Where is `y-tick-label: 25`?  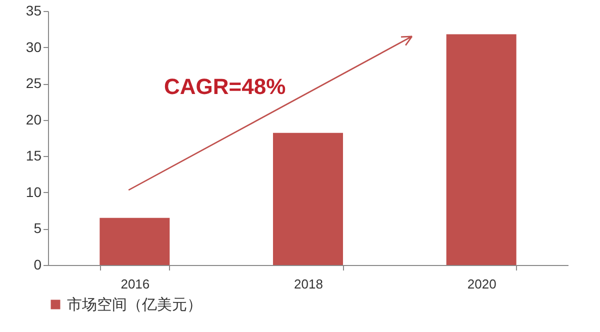 y-tick-label: 25 is located at coordinates (34, 83).